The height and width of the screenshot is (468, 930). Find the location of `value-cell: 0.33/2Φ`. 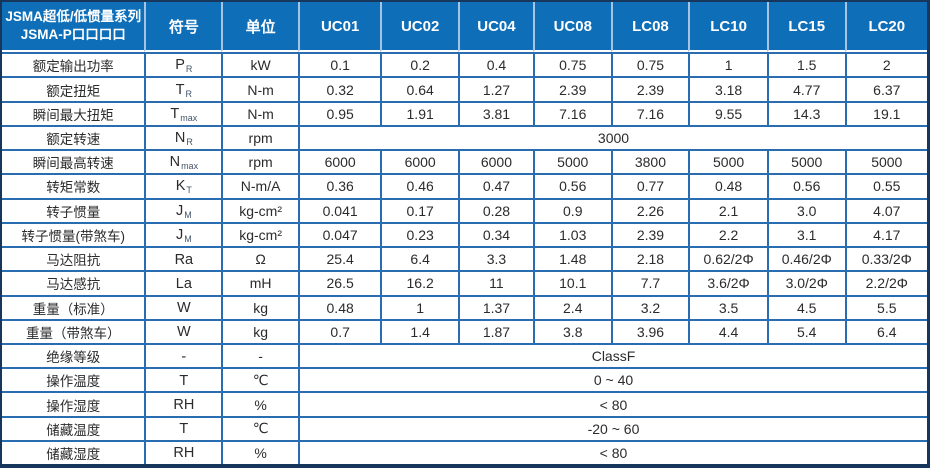

value-cell: 0.33/2Φ is located at coordinates (885, 260).